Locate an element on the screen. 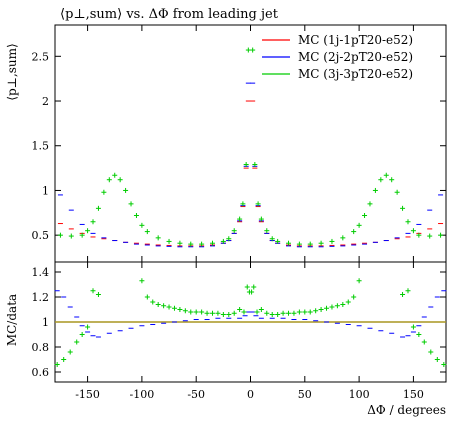  legend-label: MC (2j-2pT20-e52) is located at coordinates (355, 57).